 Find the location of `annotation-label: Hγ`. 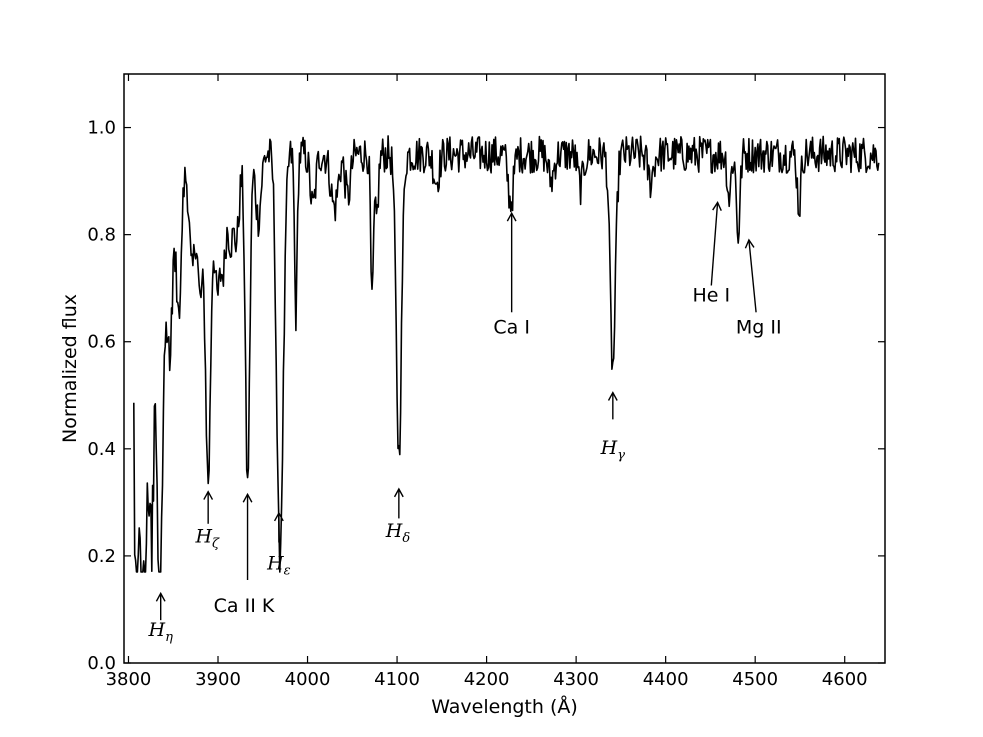

annotation-label: Hγ is located at coordinates (613, 450).